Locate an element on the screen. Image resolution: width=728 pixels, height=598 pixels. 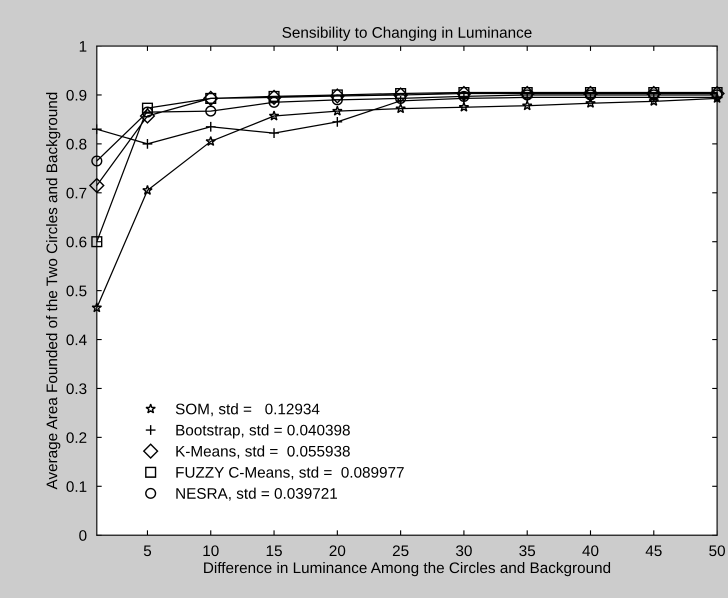
y-axis-title: Average Area Founded of the Two Circles and Background is located at coordinates (53, 291).